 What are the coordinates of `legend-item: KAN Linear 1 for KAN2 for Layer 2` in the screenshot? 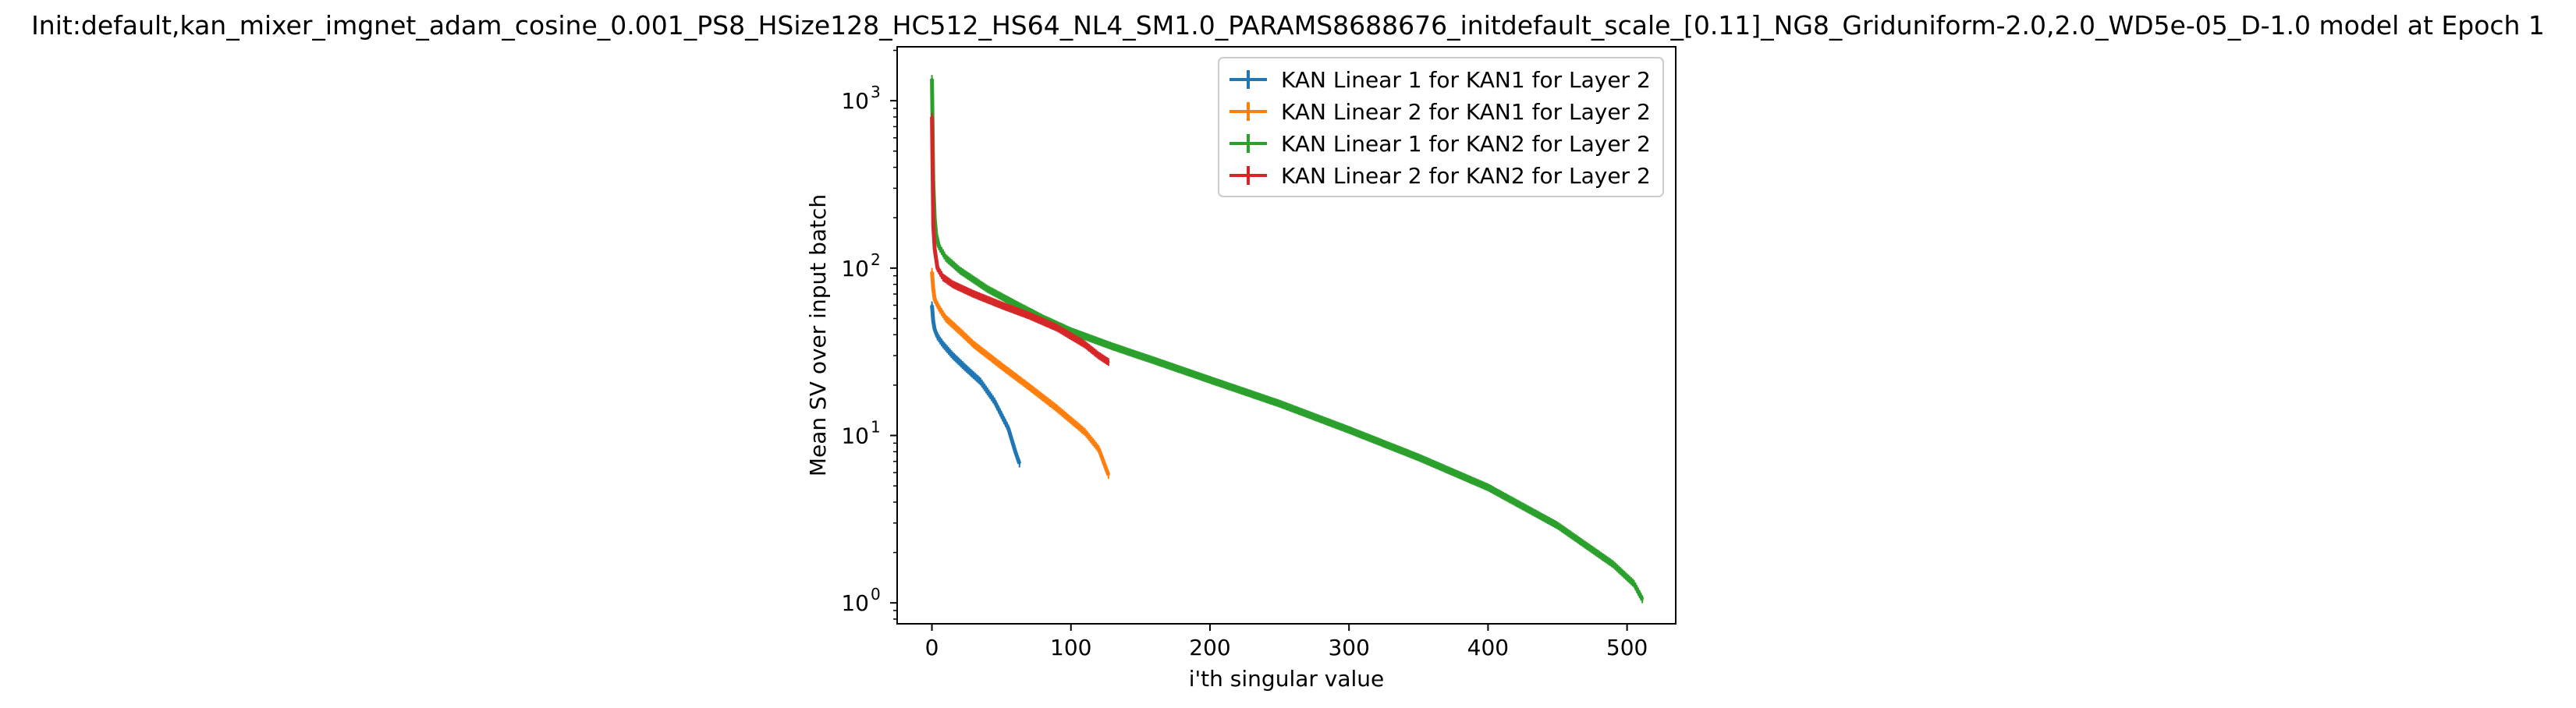 It's located at (1440, 144).